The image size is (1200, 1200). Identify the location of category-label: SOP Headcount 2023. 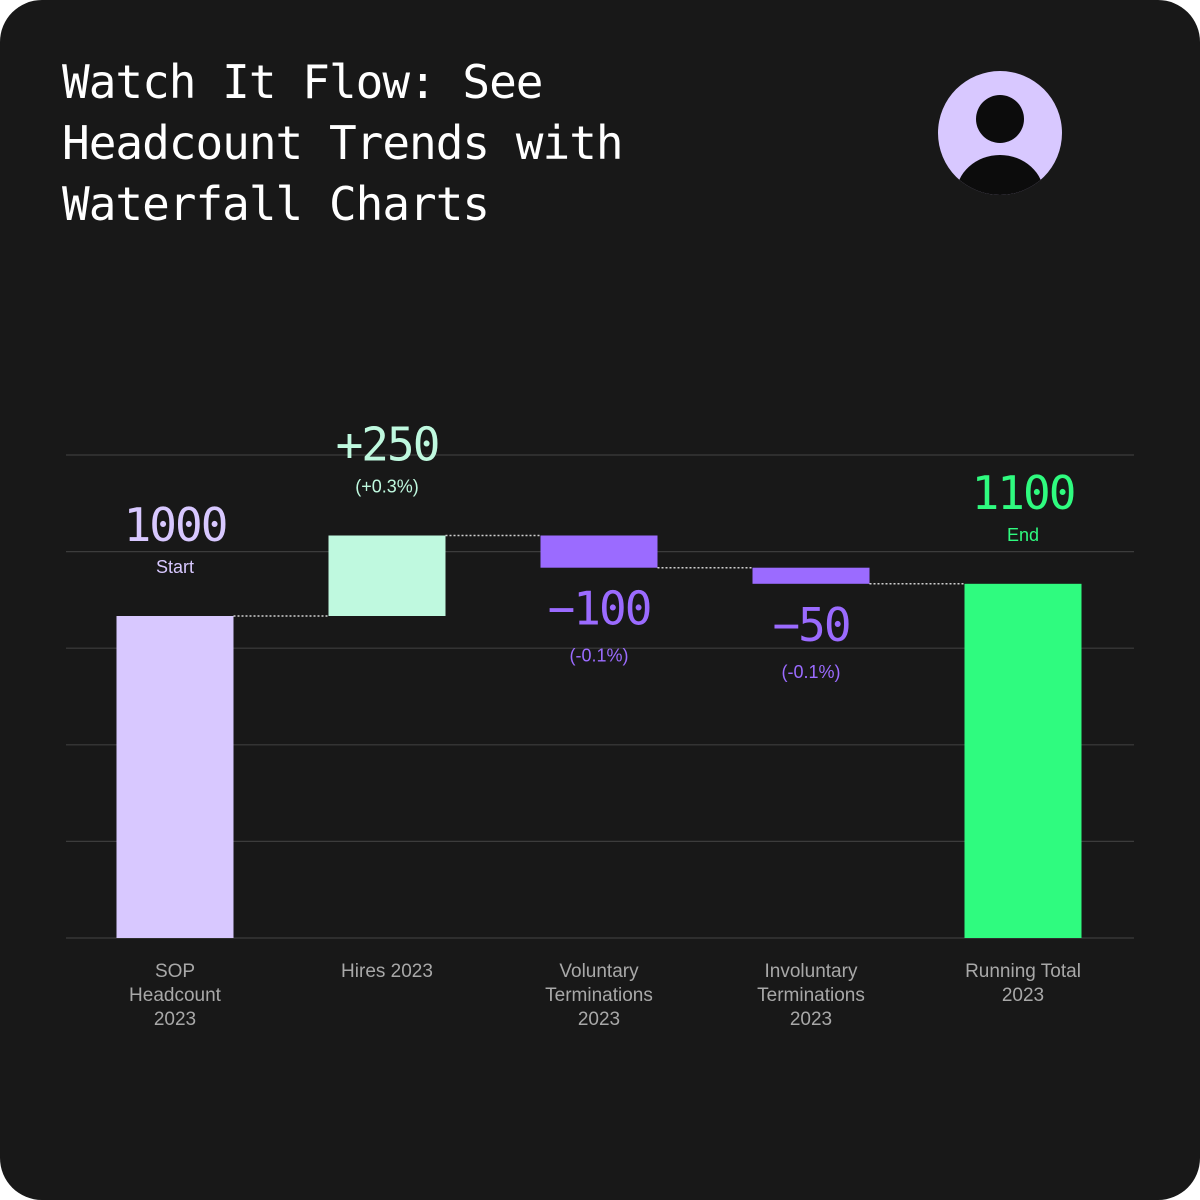
(175, 995).